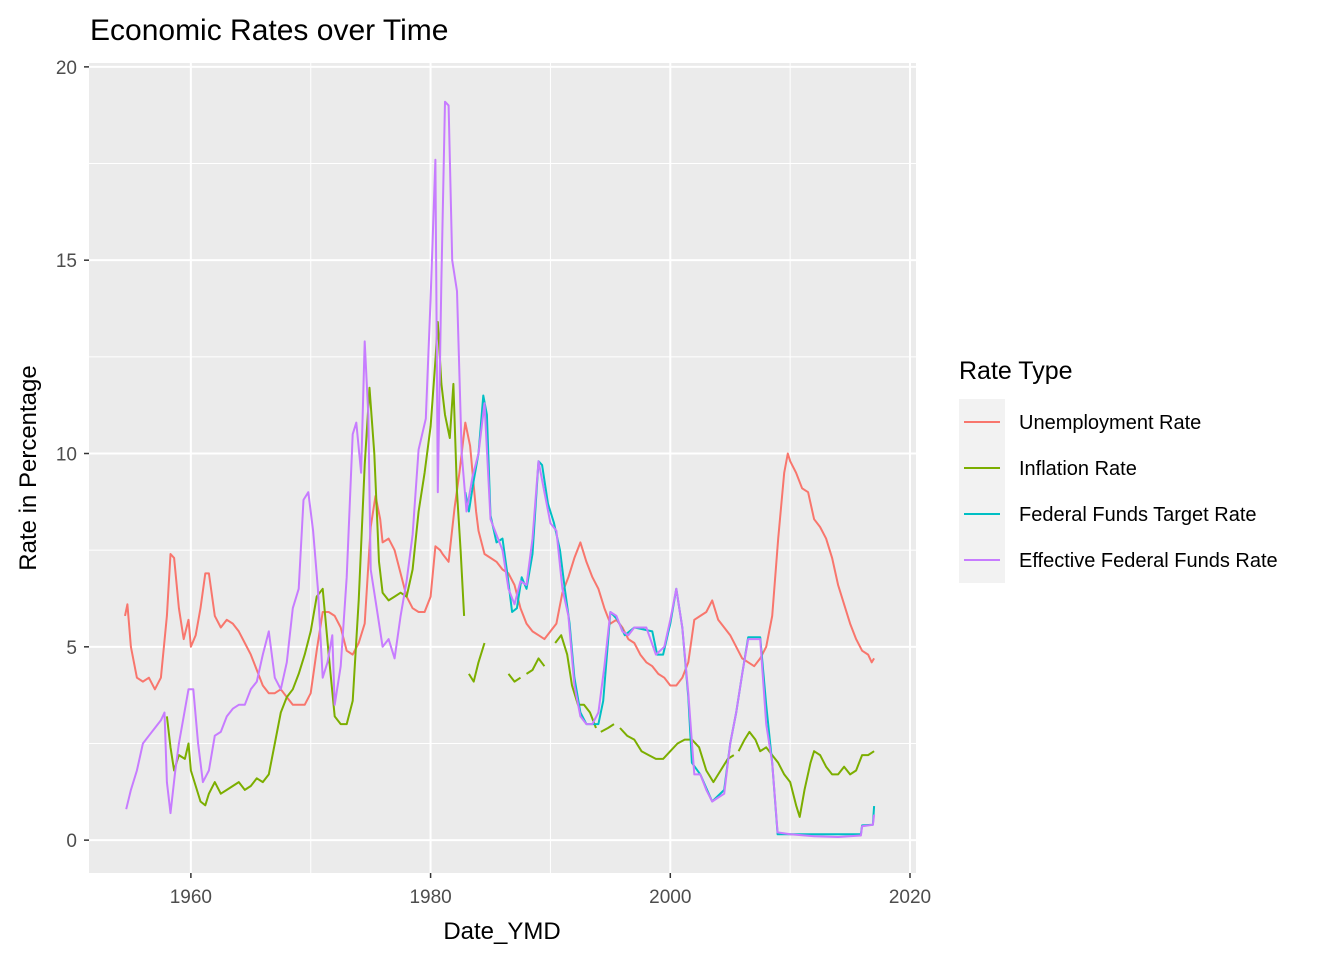 This screenshot has height=960, width=1344. I want to click on y-tick-label: 15, so click(66, 261).